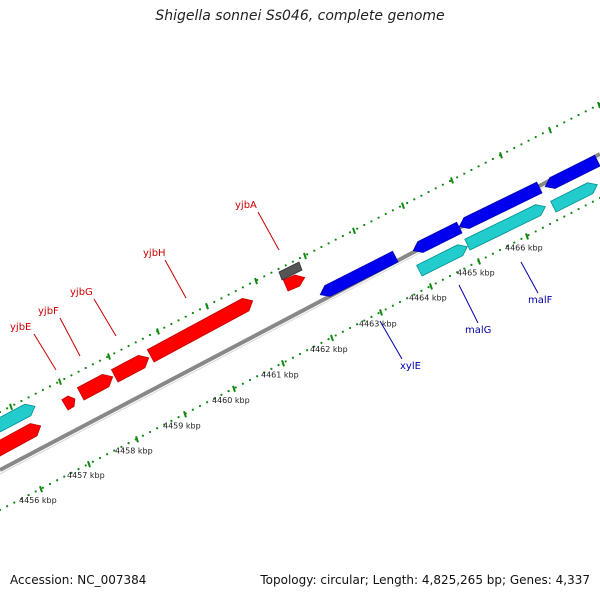  Describe the element at coordinates (378, 323) in the screenshot. I see `ruler-label: 4463 kbp` at that location.